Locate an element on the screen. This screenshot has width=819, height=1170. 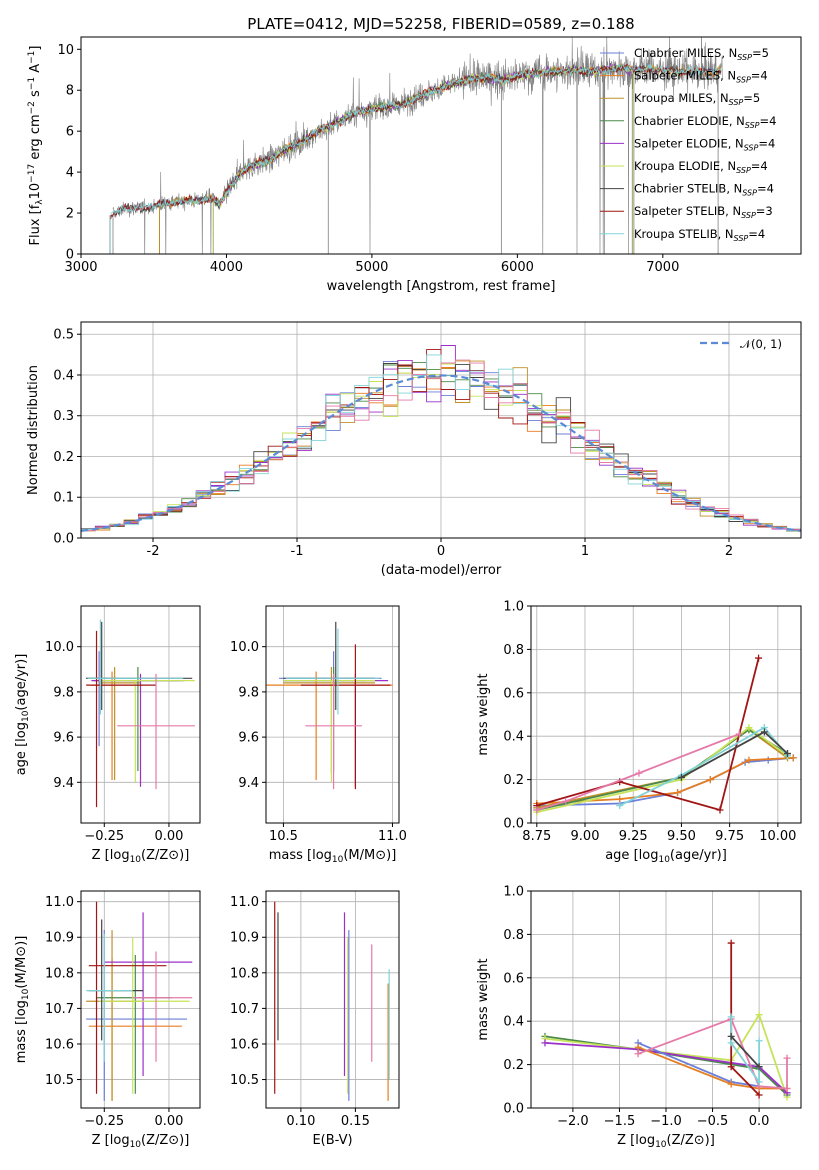
x-tick-label: −0.5 is located at coordinates (713, 1121).